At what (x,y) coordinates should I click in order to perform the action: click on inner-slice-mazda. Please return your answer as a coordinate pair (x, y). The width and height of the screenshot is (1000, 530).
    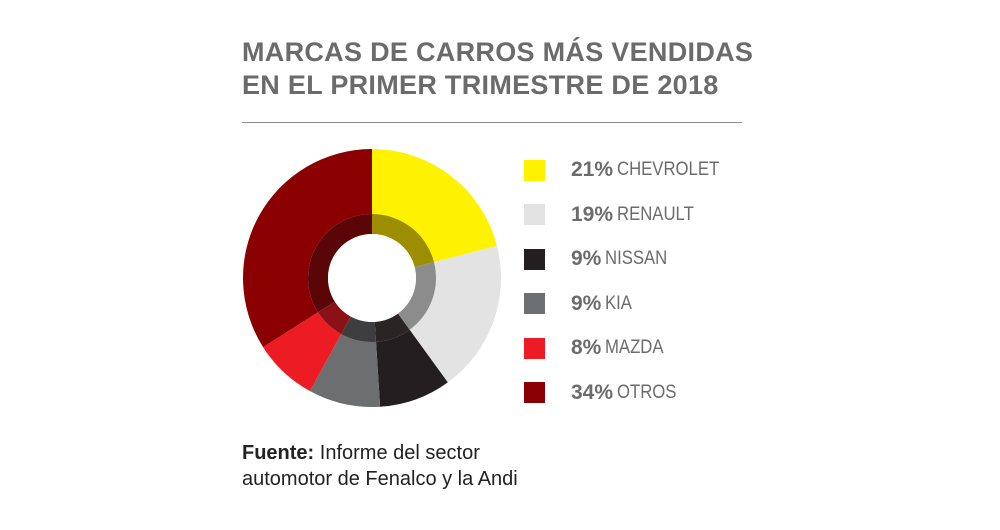
    Looking at the image, I should click on (334, 318).